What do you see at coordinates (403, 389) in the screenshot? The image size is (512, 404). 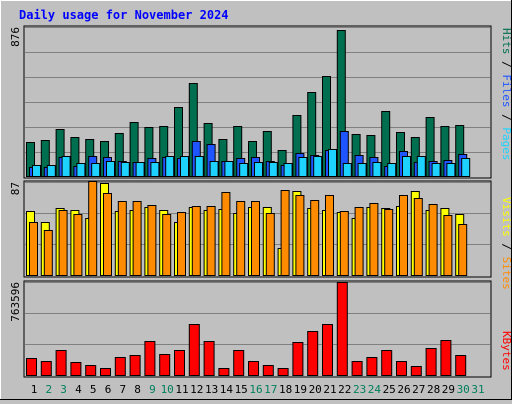 I see `x-tick-label: 26` at bounding box center [403, 389].